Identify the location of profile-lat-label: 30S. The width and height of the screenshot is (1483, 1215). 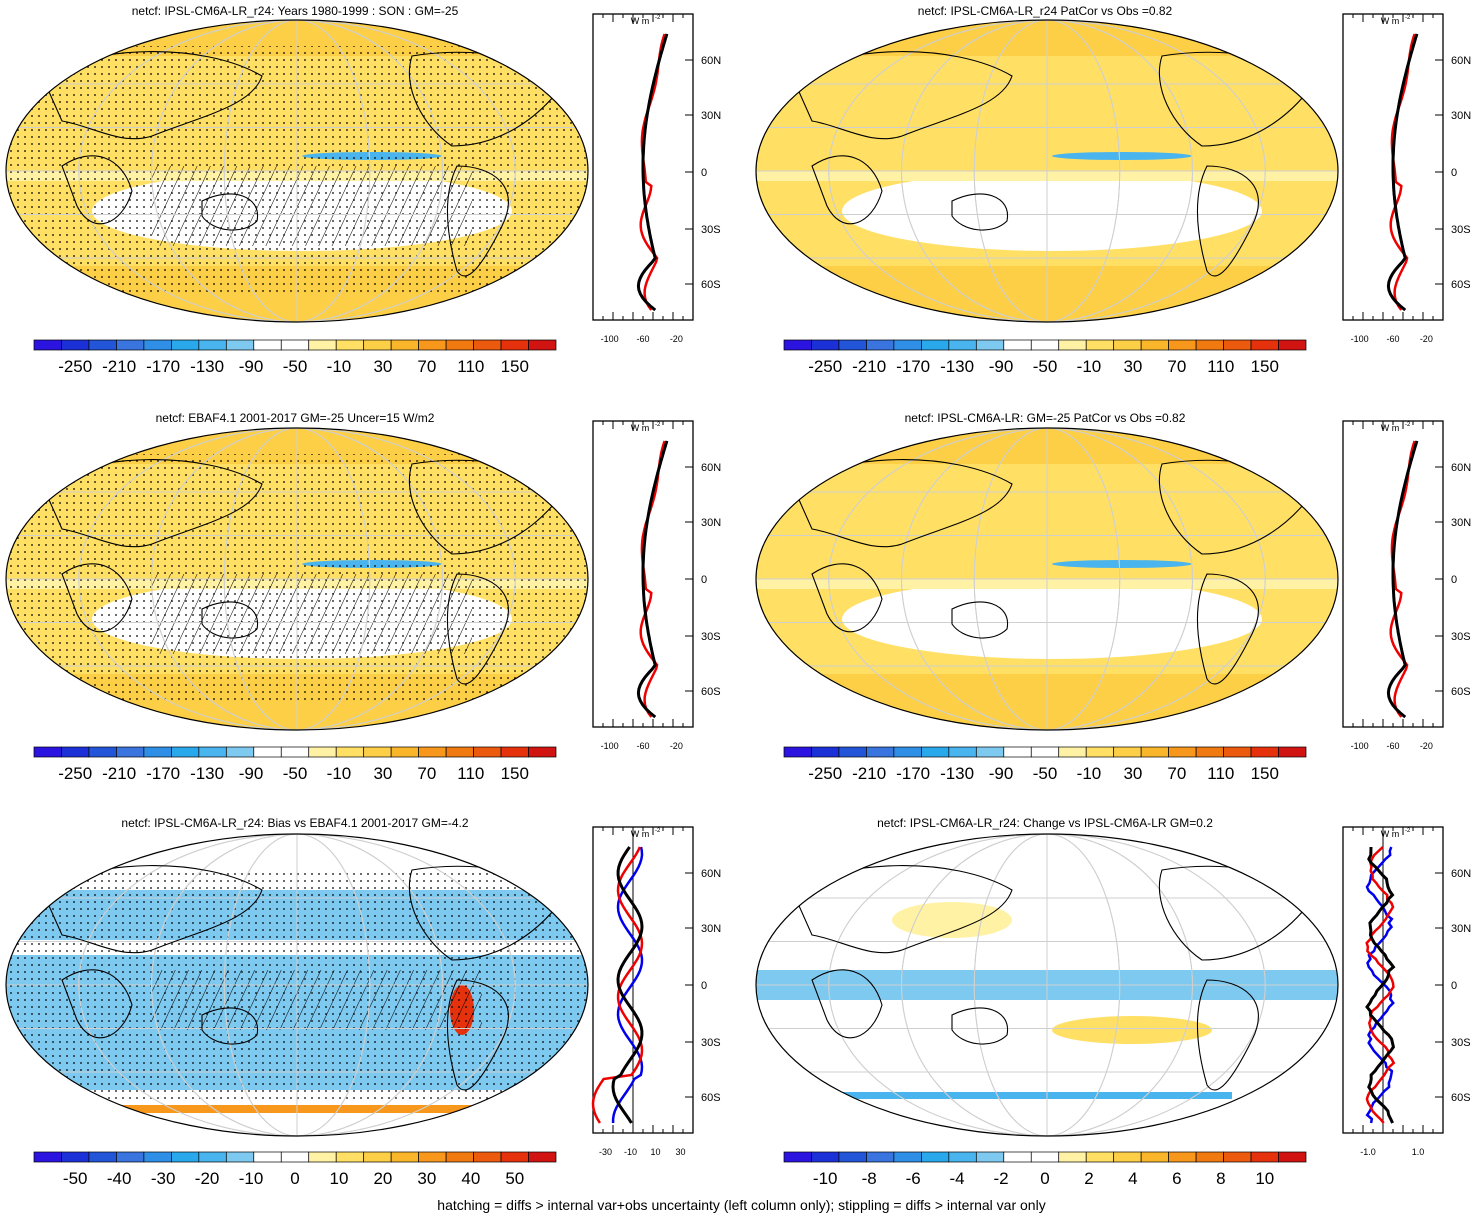
(711, 230).